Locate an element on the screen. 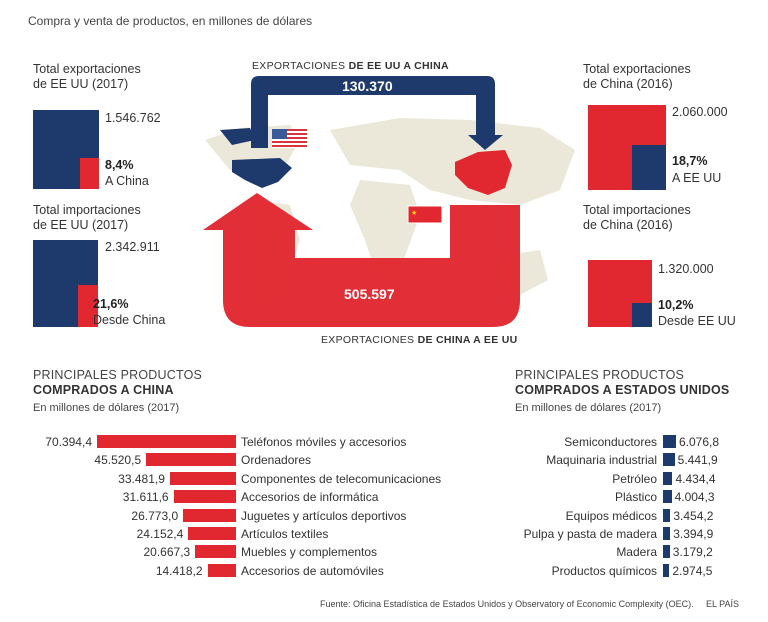  china-bar-value: 14.418,2 is located at coordinates (179, 570).